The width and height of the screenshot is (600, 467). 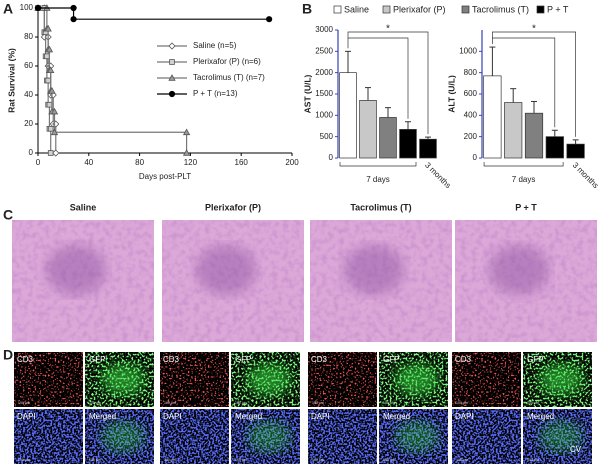 I want to click on panel-letter: D, so click(x=8, y=355).